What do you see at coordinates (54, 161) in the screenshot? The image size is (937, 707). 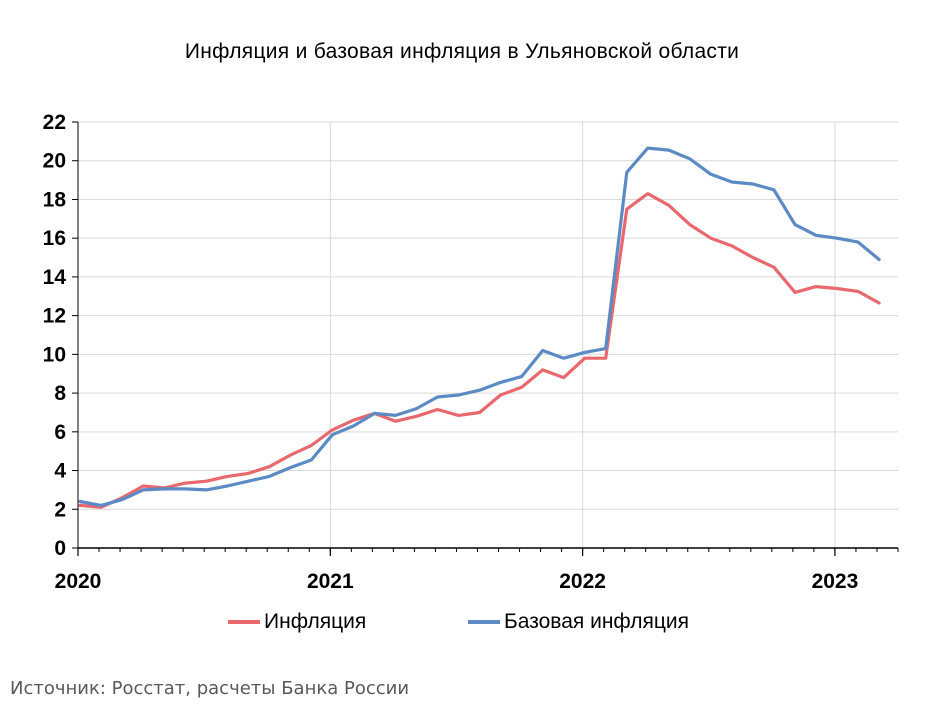 I see `y-tick-label: 20` at bounding box center [54, 161].